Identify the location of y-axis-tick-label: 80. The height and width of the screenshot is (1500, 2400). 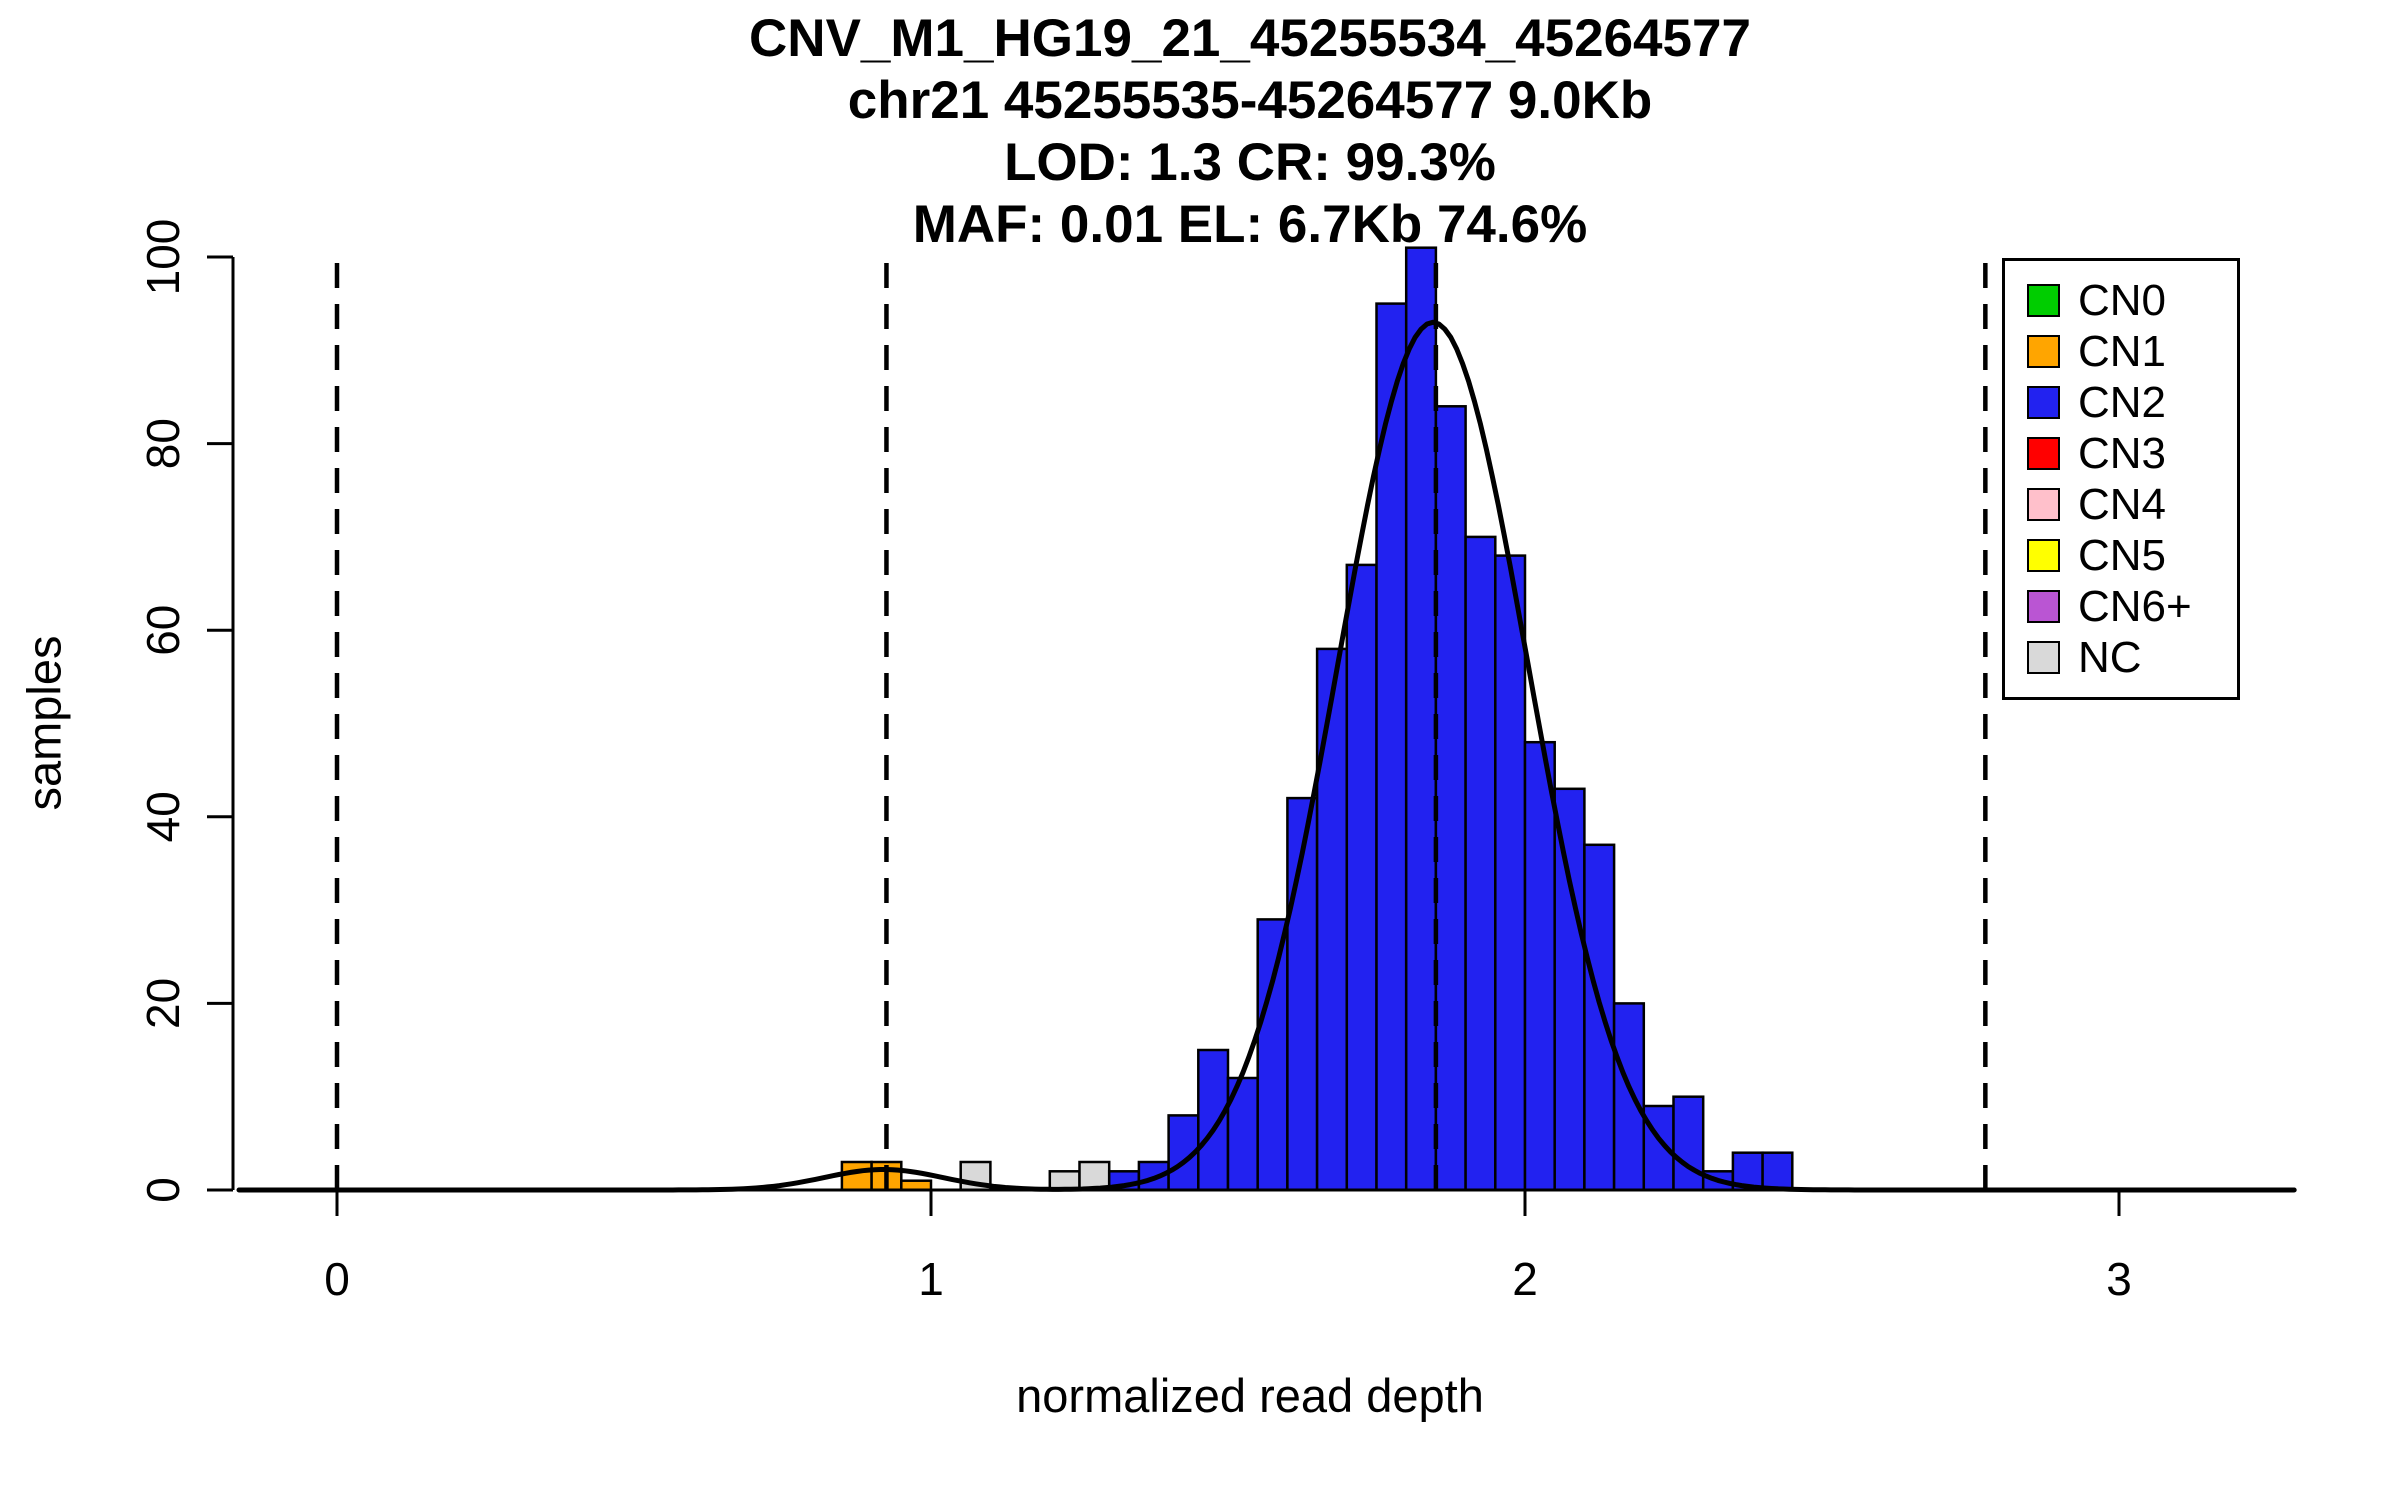
(163, 443).